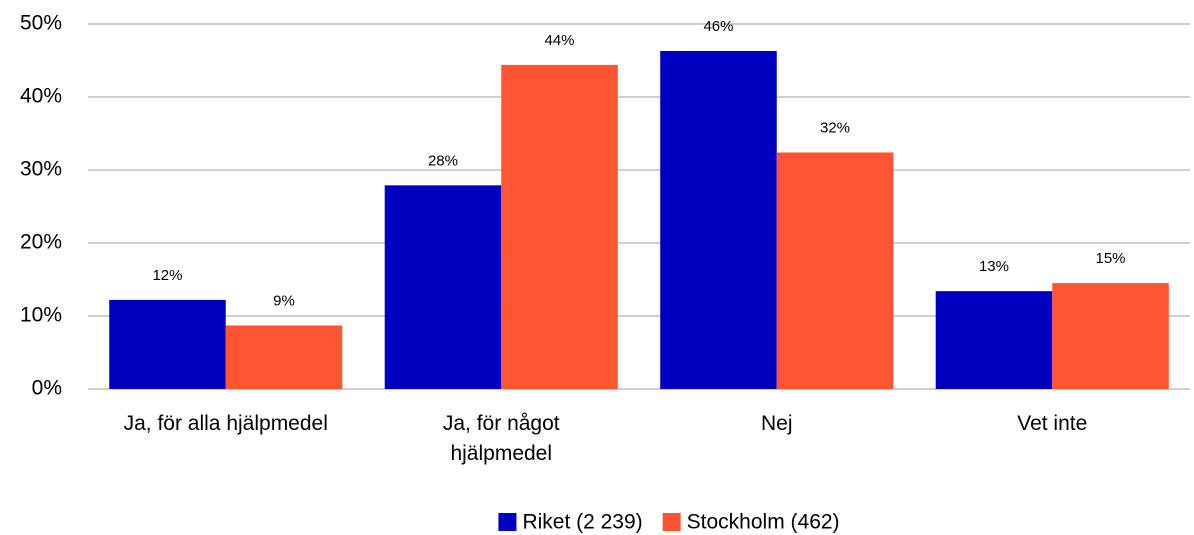 The height and width of the screenshot is (535, 1194). Describe the element at coordinates (225, 423) in the screenshot. I see `x-tick-label: Ja, för alla hjälpmedel` at that location.